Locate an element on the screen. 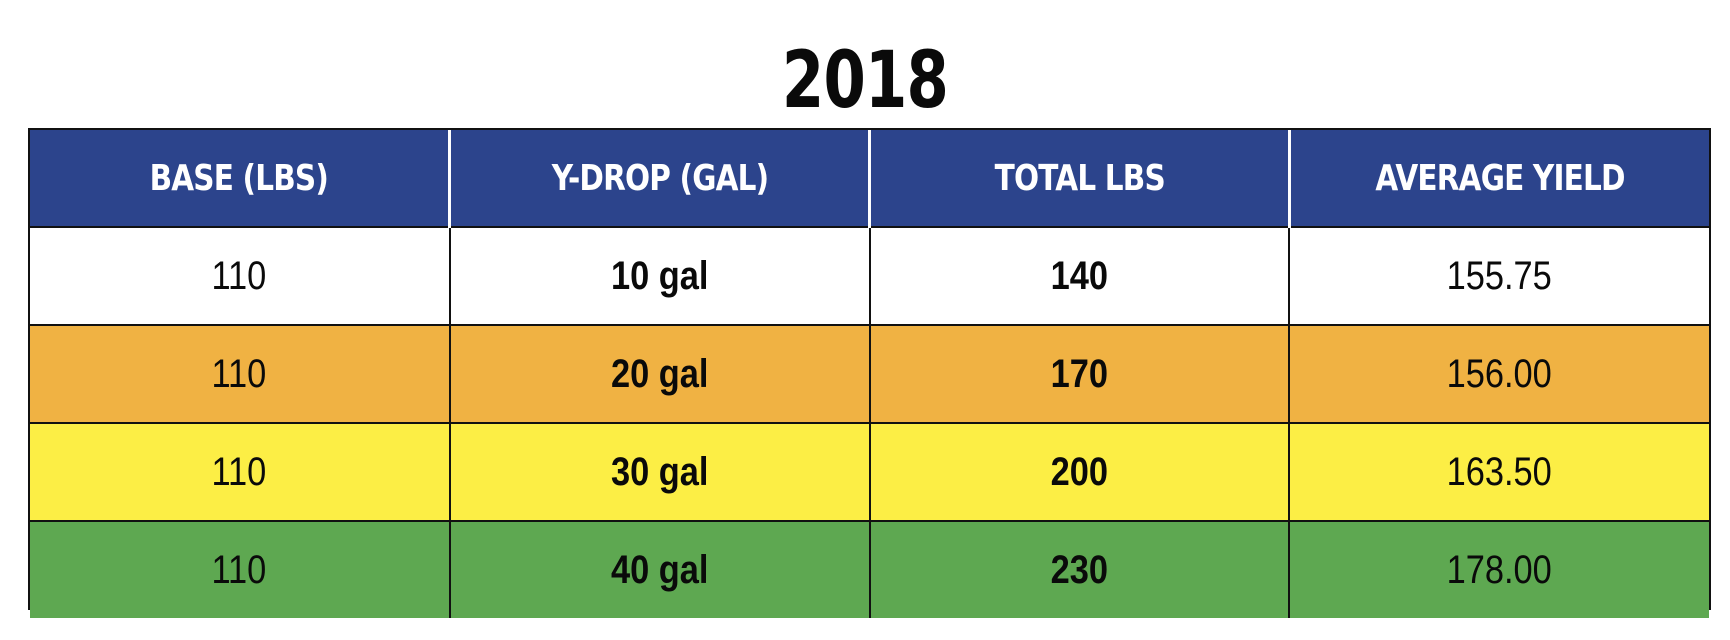  cell-average-yield: 156.00 is located at coordinates (1499, 373).